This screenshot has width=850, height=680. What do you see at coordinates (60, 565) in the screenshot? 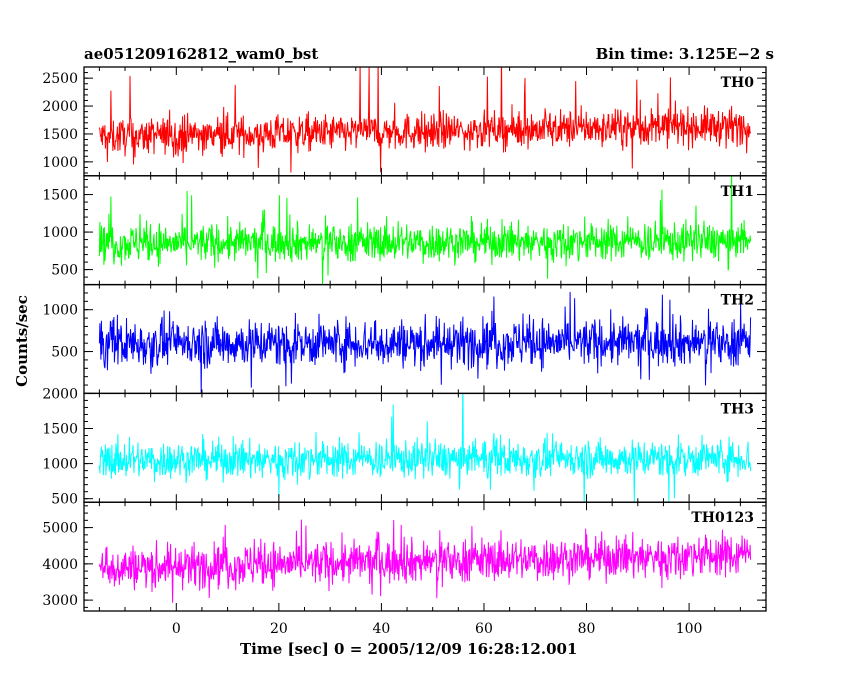
I see `y-tick-label: 4000` at bounding box center [60, 565].